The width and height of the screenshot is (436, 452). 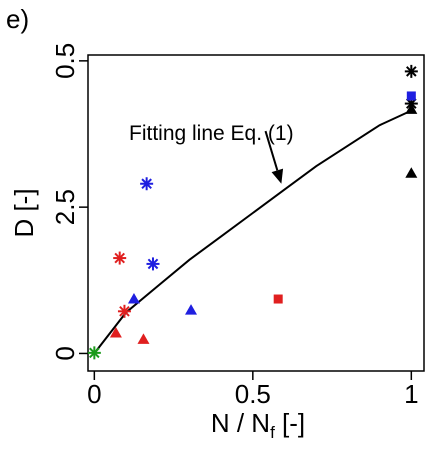 I want to click on x-axis-title-subscript: f, so click(x=272, y=432).